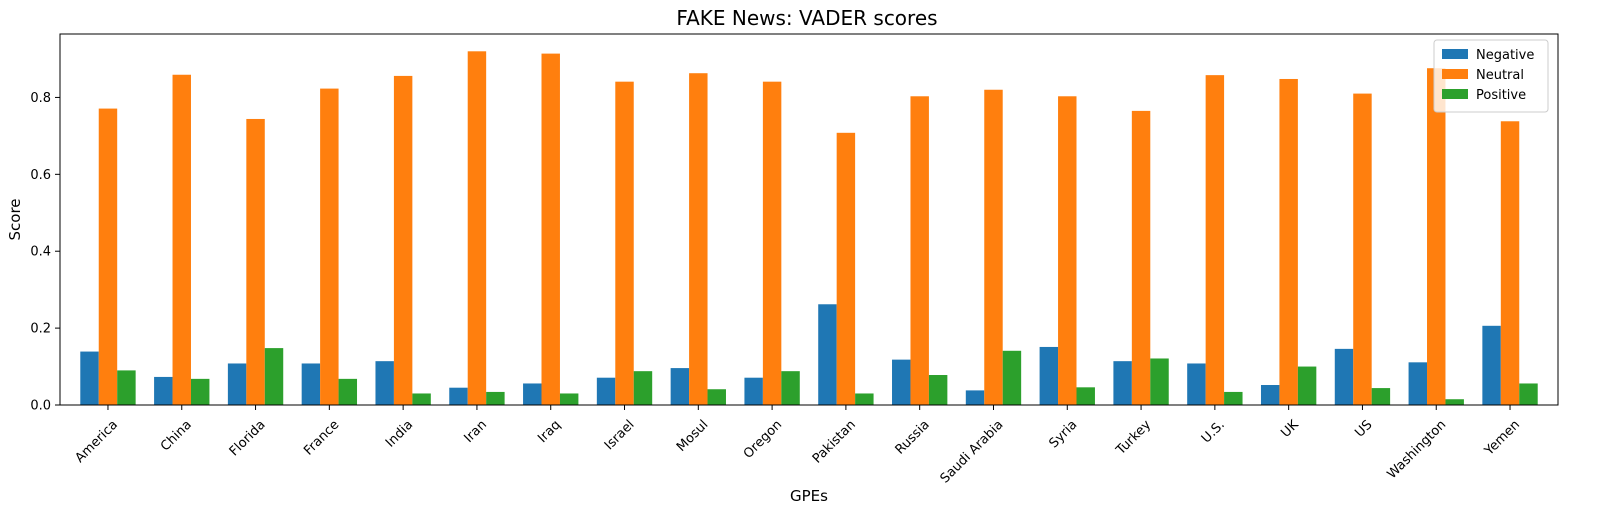 The width and height of the screenshot is (1622, 532). What do you see at coordinates (1363, 428) in the screenshot?
I see `x-tick-label: US` at bounding box center [1363, 428].